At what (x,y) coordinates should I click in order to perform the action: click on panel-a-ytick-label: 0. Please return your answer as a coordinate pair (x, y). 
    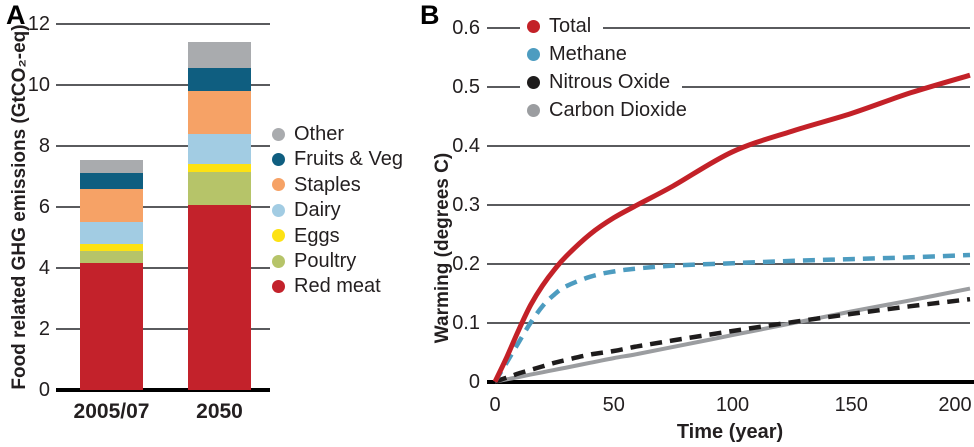
    Looking at the image, I should click on (44, 390).